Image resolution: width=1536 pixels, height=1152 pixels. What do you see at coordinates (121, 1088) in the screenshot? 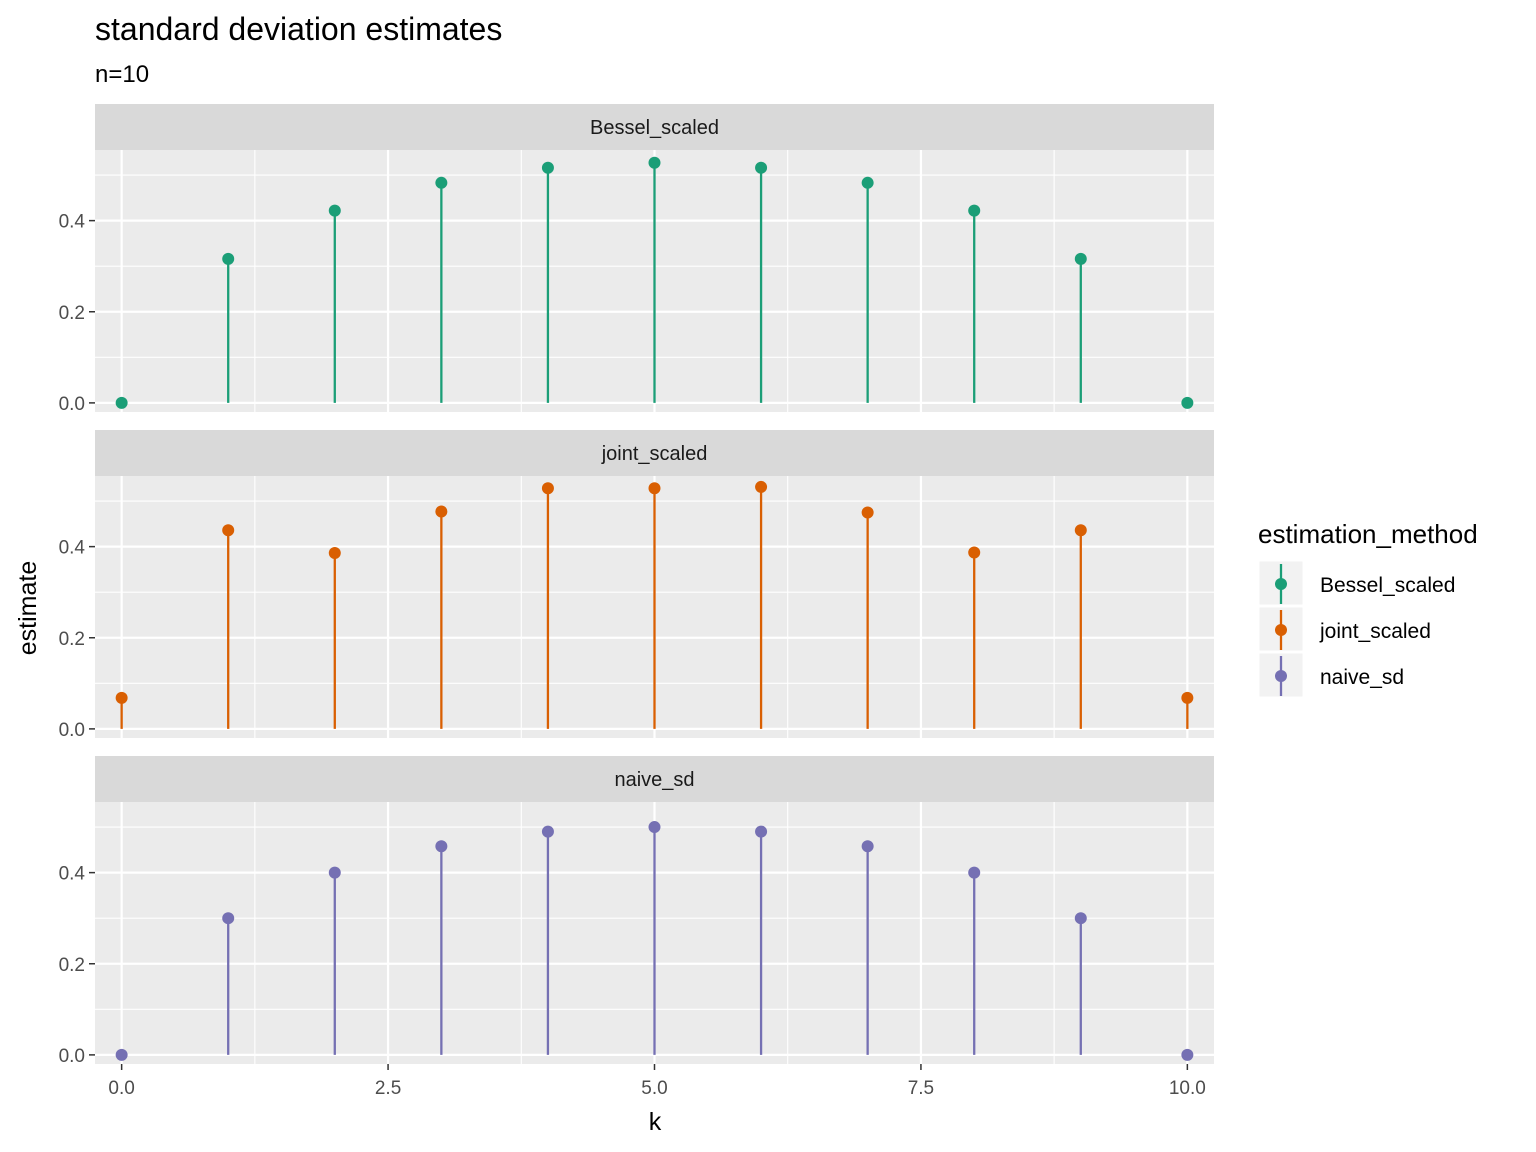
I see `x-tick-label: 0.0` at bounding box center [121, 1088].